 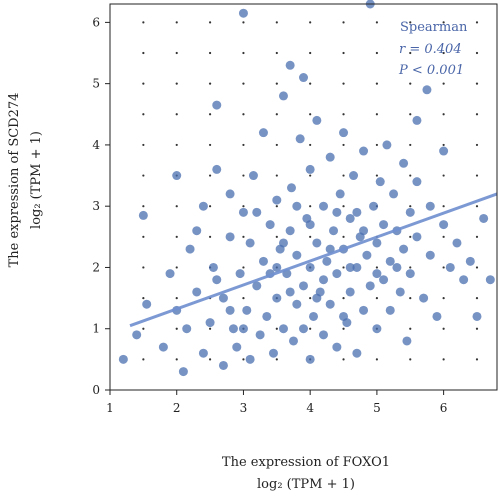 What do you see at coordinates (96, 390) in the screenshot?
I see `y-tick-label: 0` at bounding box center [96, 390].